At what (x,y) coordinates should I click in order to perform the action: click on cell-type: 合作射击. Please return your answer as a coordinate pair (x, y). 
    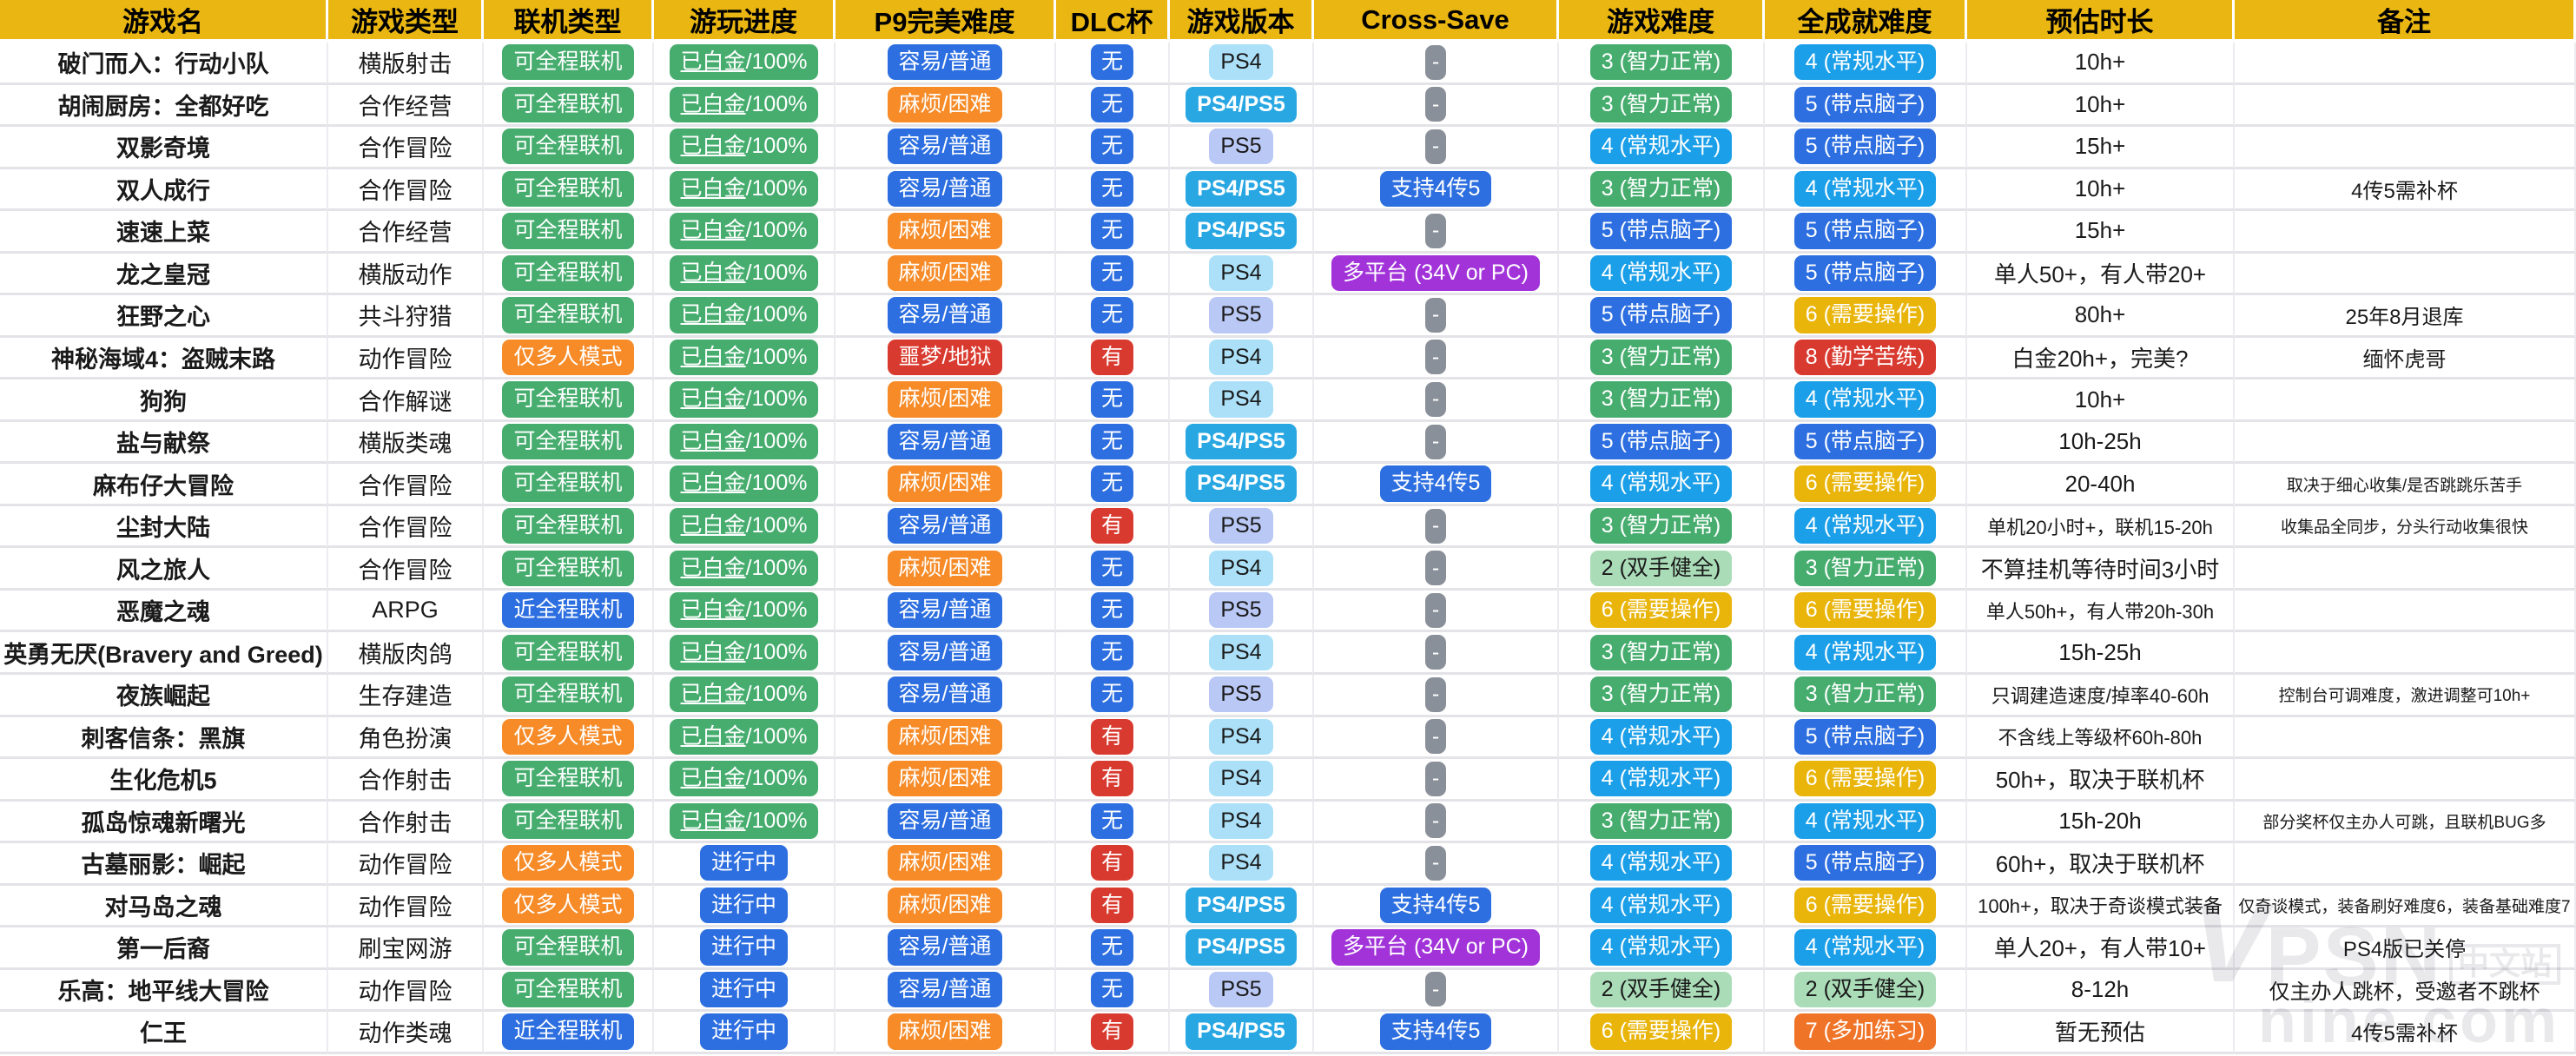
    Looking at the image, I should click on (406, 781).